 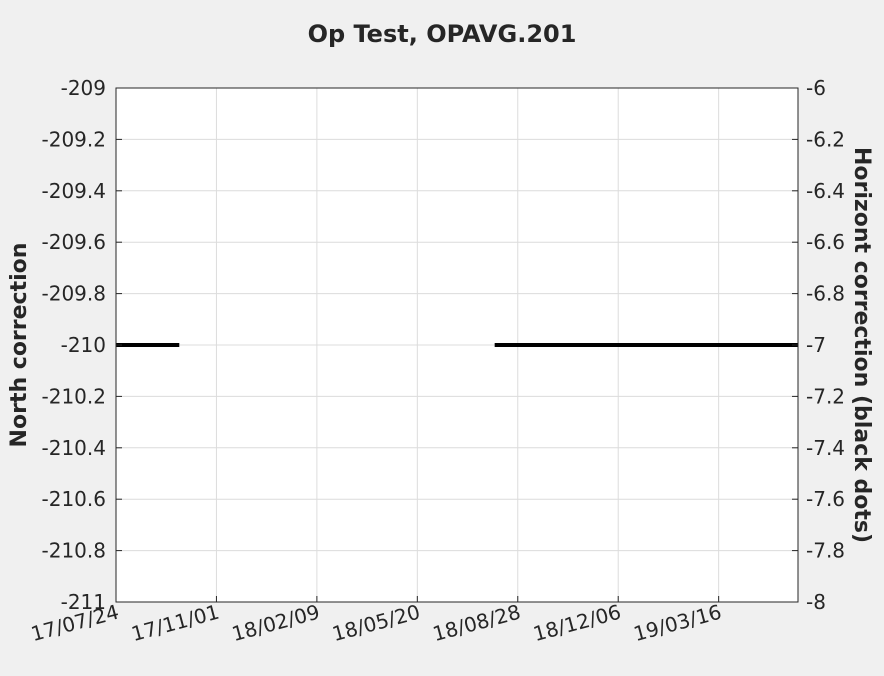 What do you see at coordinates (74, 551) in the screenshot?
I see `y-tick-label: -210.8` at bounding box center [74, 551].